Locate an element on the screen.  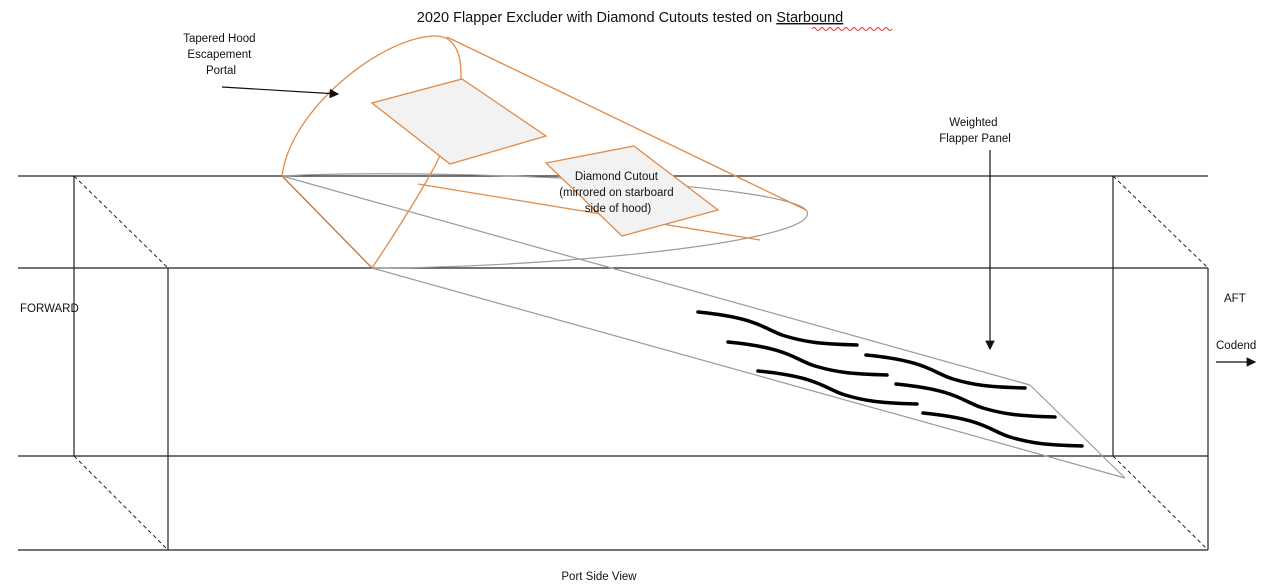
hood-top-taper is located at coordinates (626, 123).